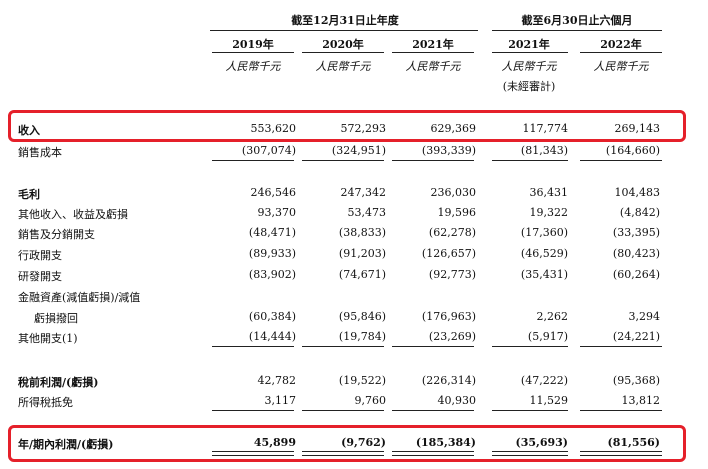 The width and height of the screenshot is (708, 469). I want to click on cell: (92,773), so click(452, 274).